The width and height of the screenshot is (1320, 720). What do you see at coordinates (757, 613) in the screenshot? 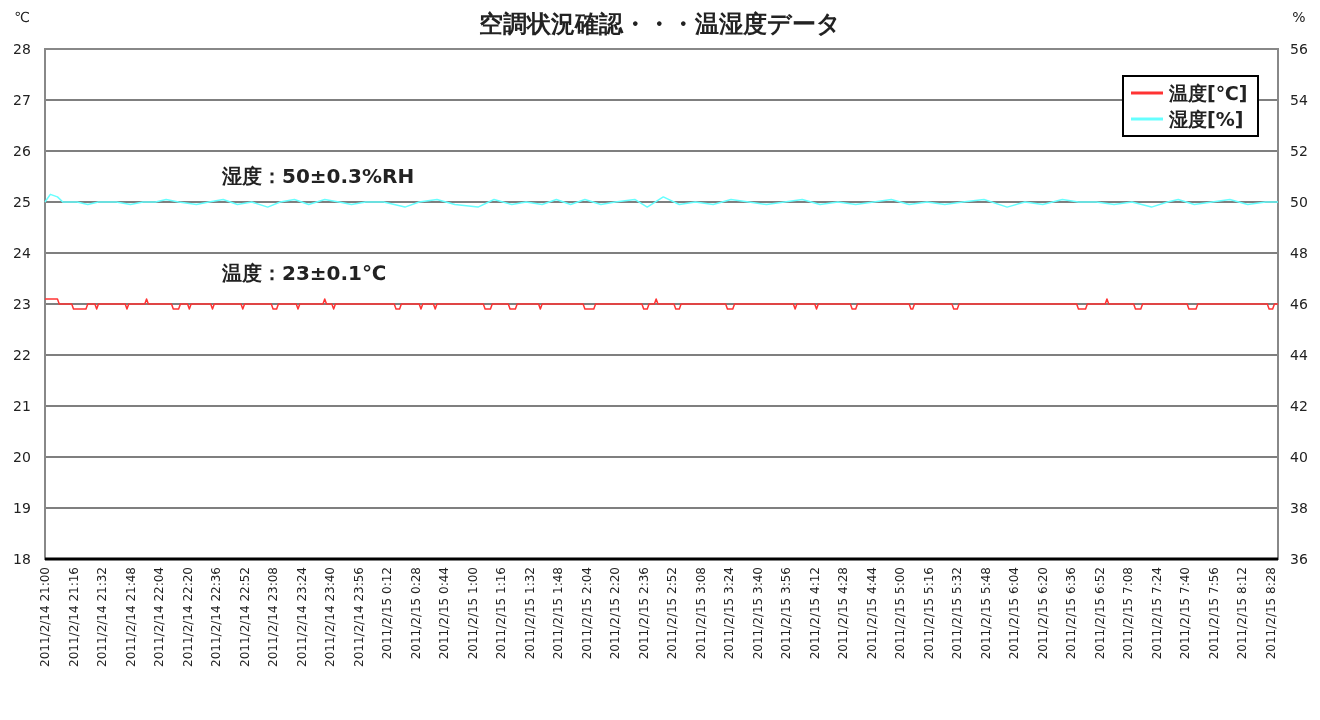
I see `x-tick-label: 2011/2/15 3:40` at bounding box center [757, 613].